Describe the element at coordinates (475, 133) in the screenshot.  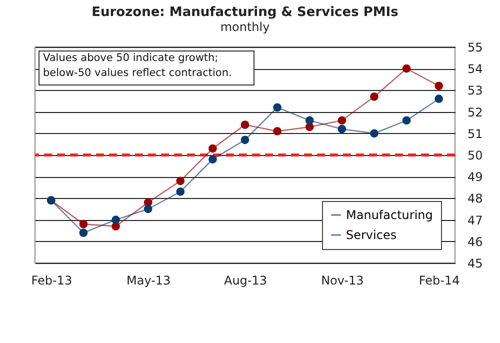
I see `y-tick-label: 51` at that location.